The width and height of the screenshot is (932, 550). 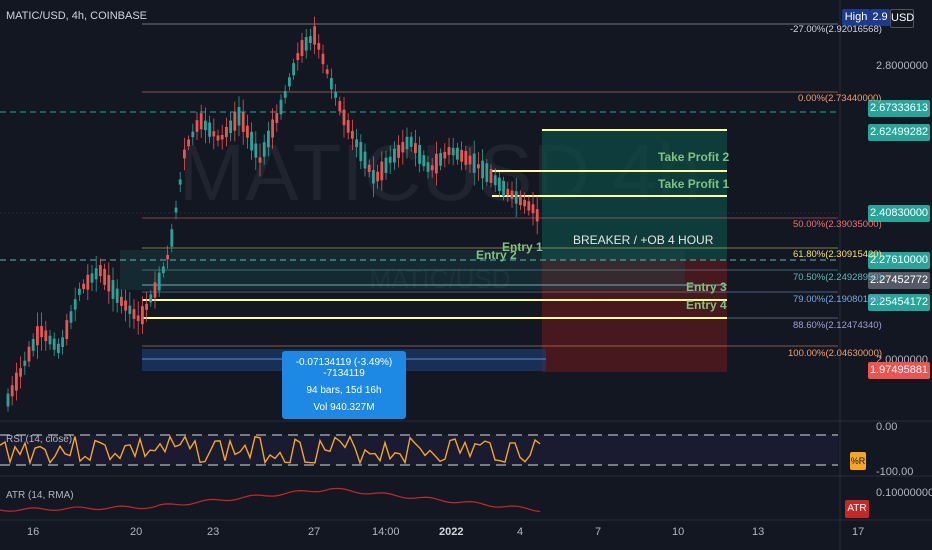 I want to click on take-profit-2-label: Take Profit 2, so click(x=694, y=157).